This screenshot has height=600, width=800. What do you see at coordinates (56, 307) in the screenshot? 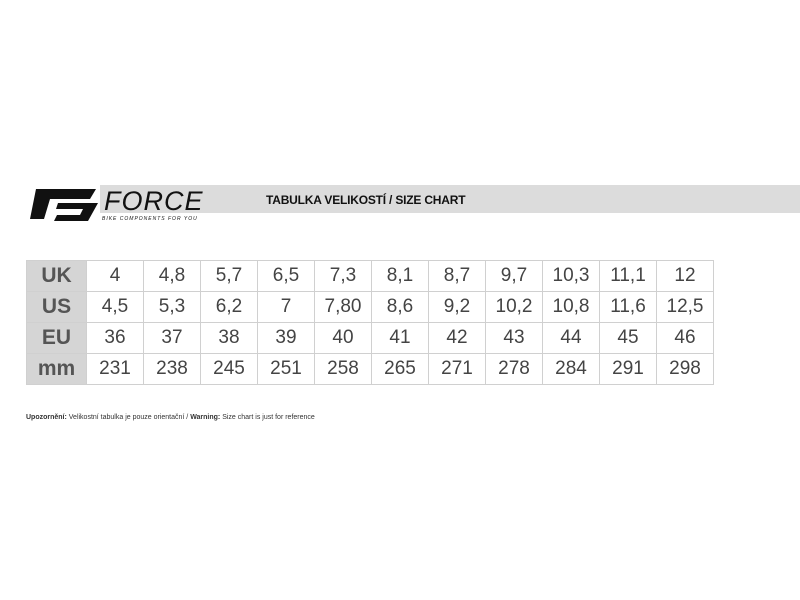
I see `row-header: US` at bounding box center [56, 307].